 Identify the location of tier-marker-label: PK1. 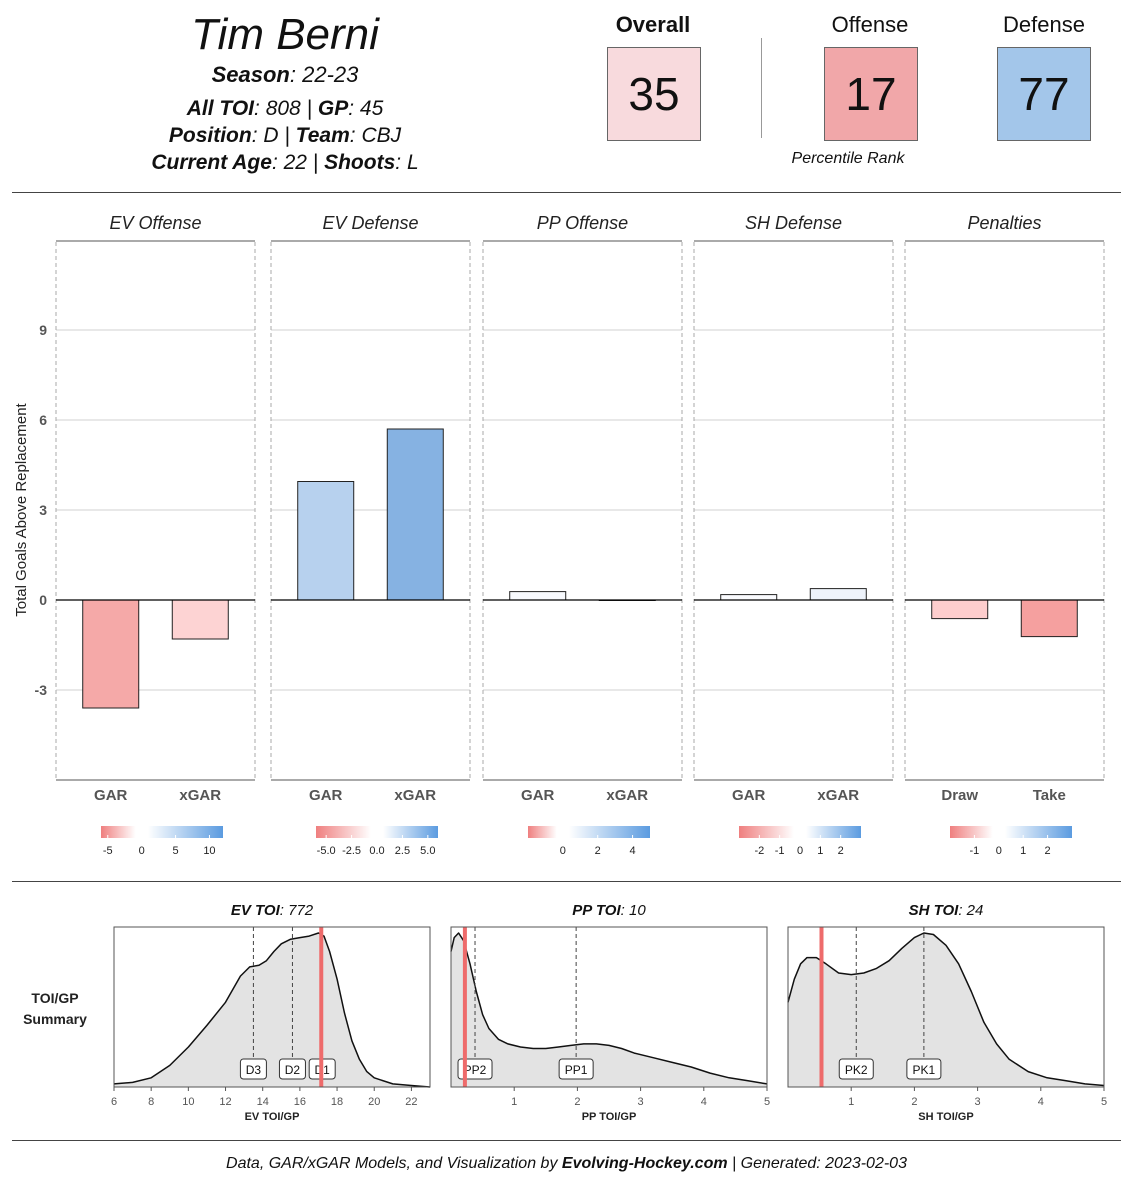
(924, 1070).